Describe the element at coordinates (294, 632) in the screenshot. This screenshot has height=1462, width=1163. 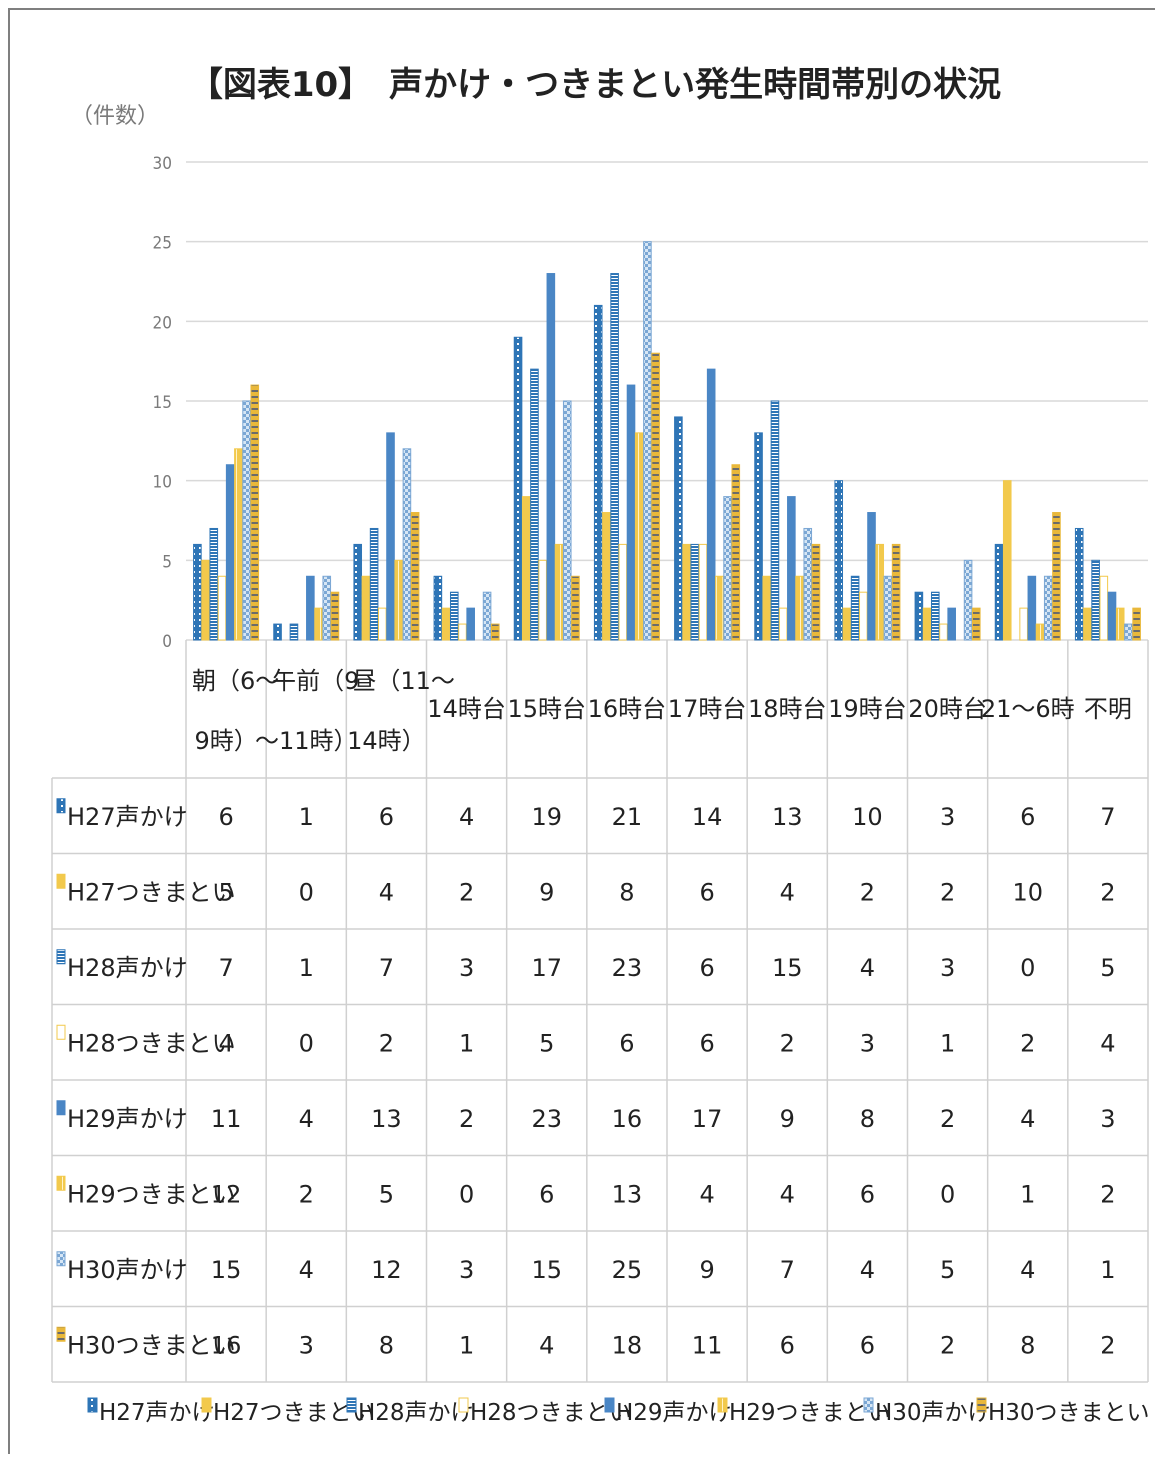
I see `bar-H28声かけ-1` at that location.